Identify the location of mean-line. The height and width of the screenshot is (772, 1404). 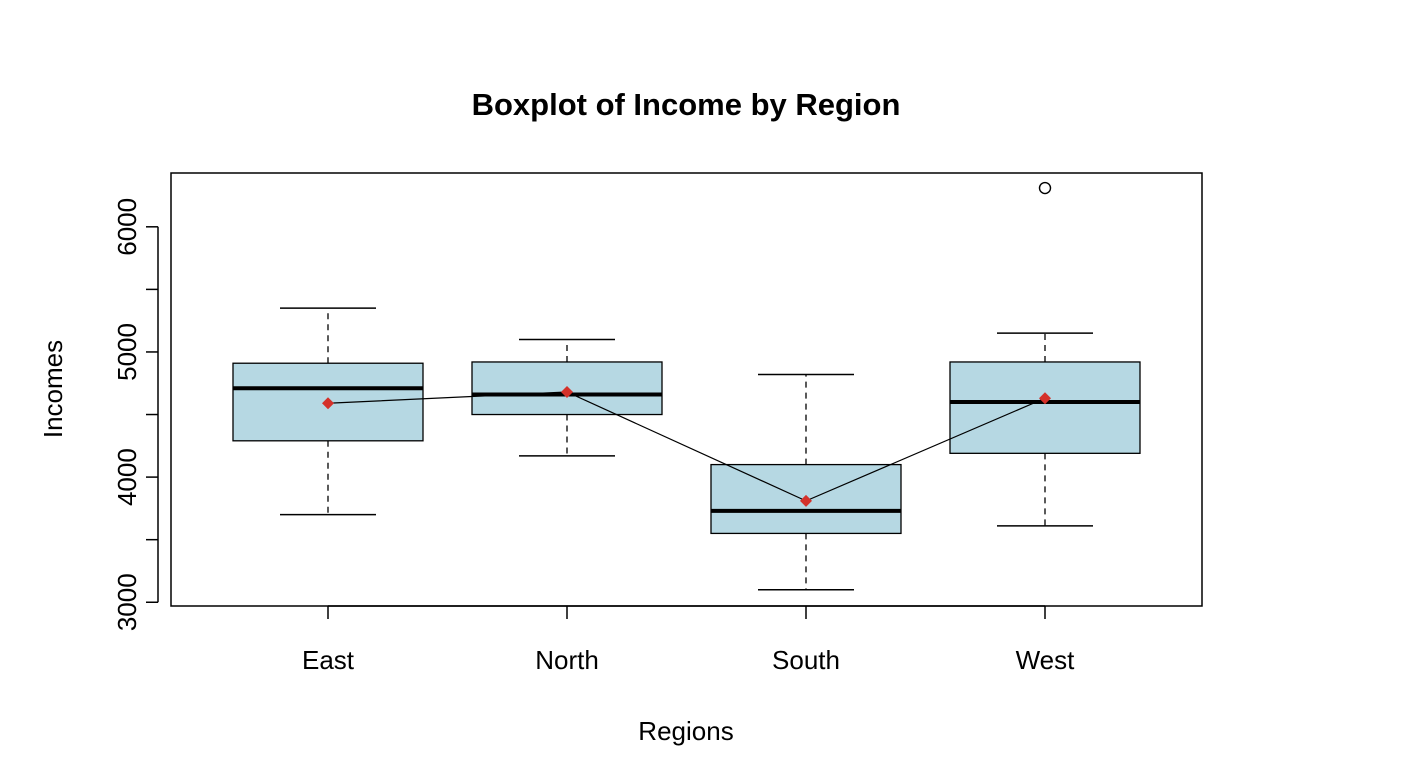
(686, 446).